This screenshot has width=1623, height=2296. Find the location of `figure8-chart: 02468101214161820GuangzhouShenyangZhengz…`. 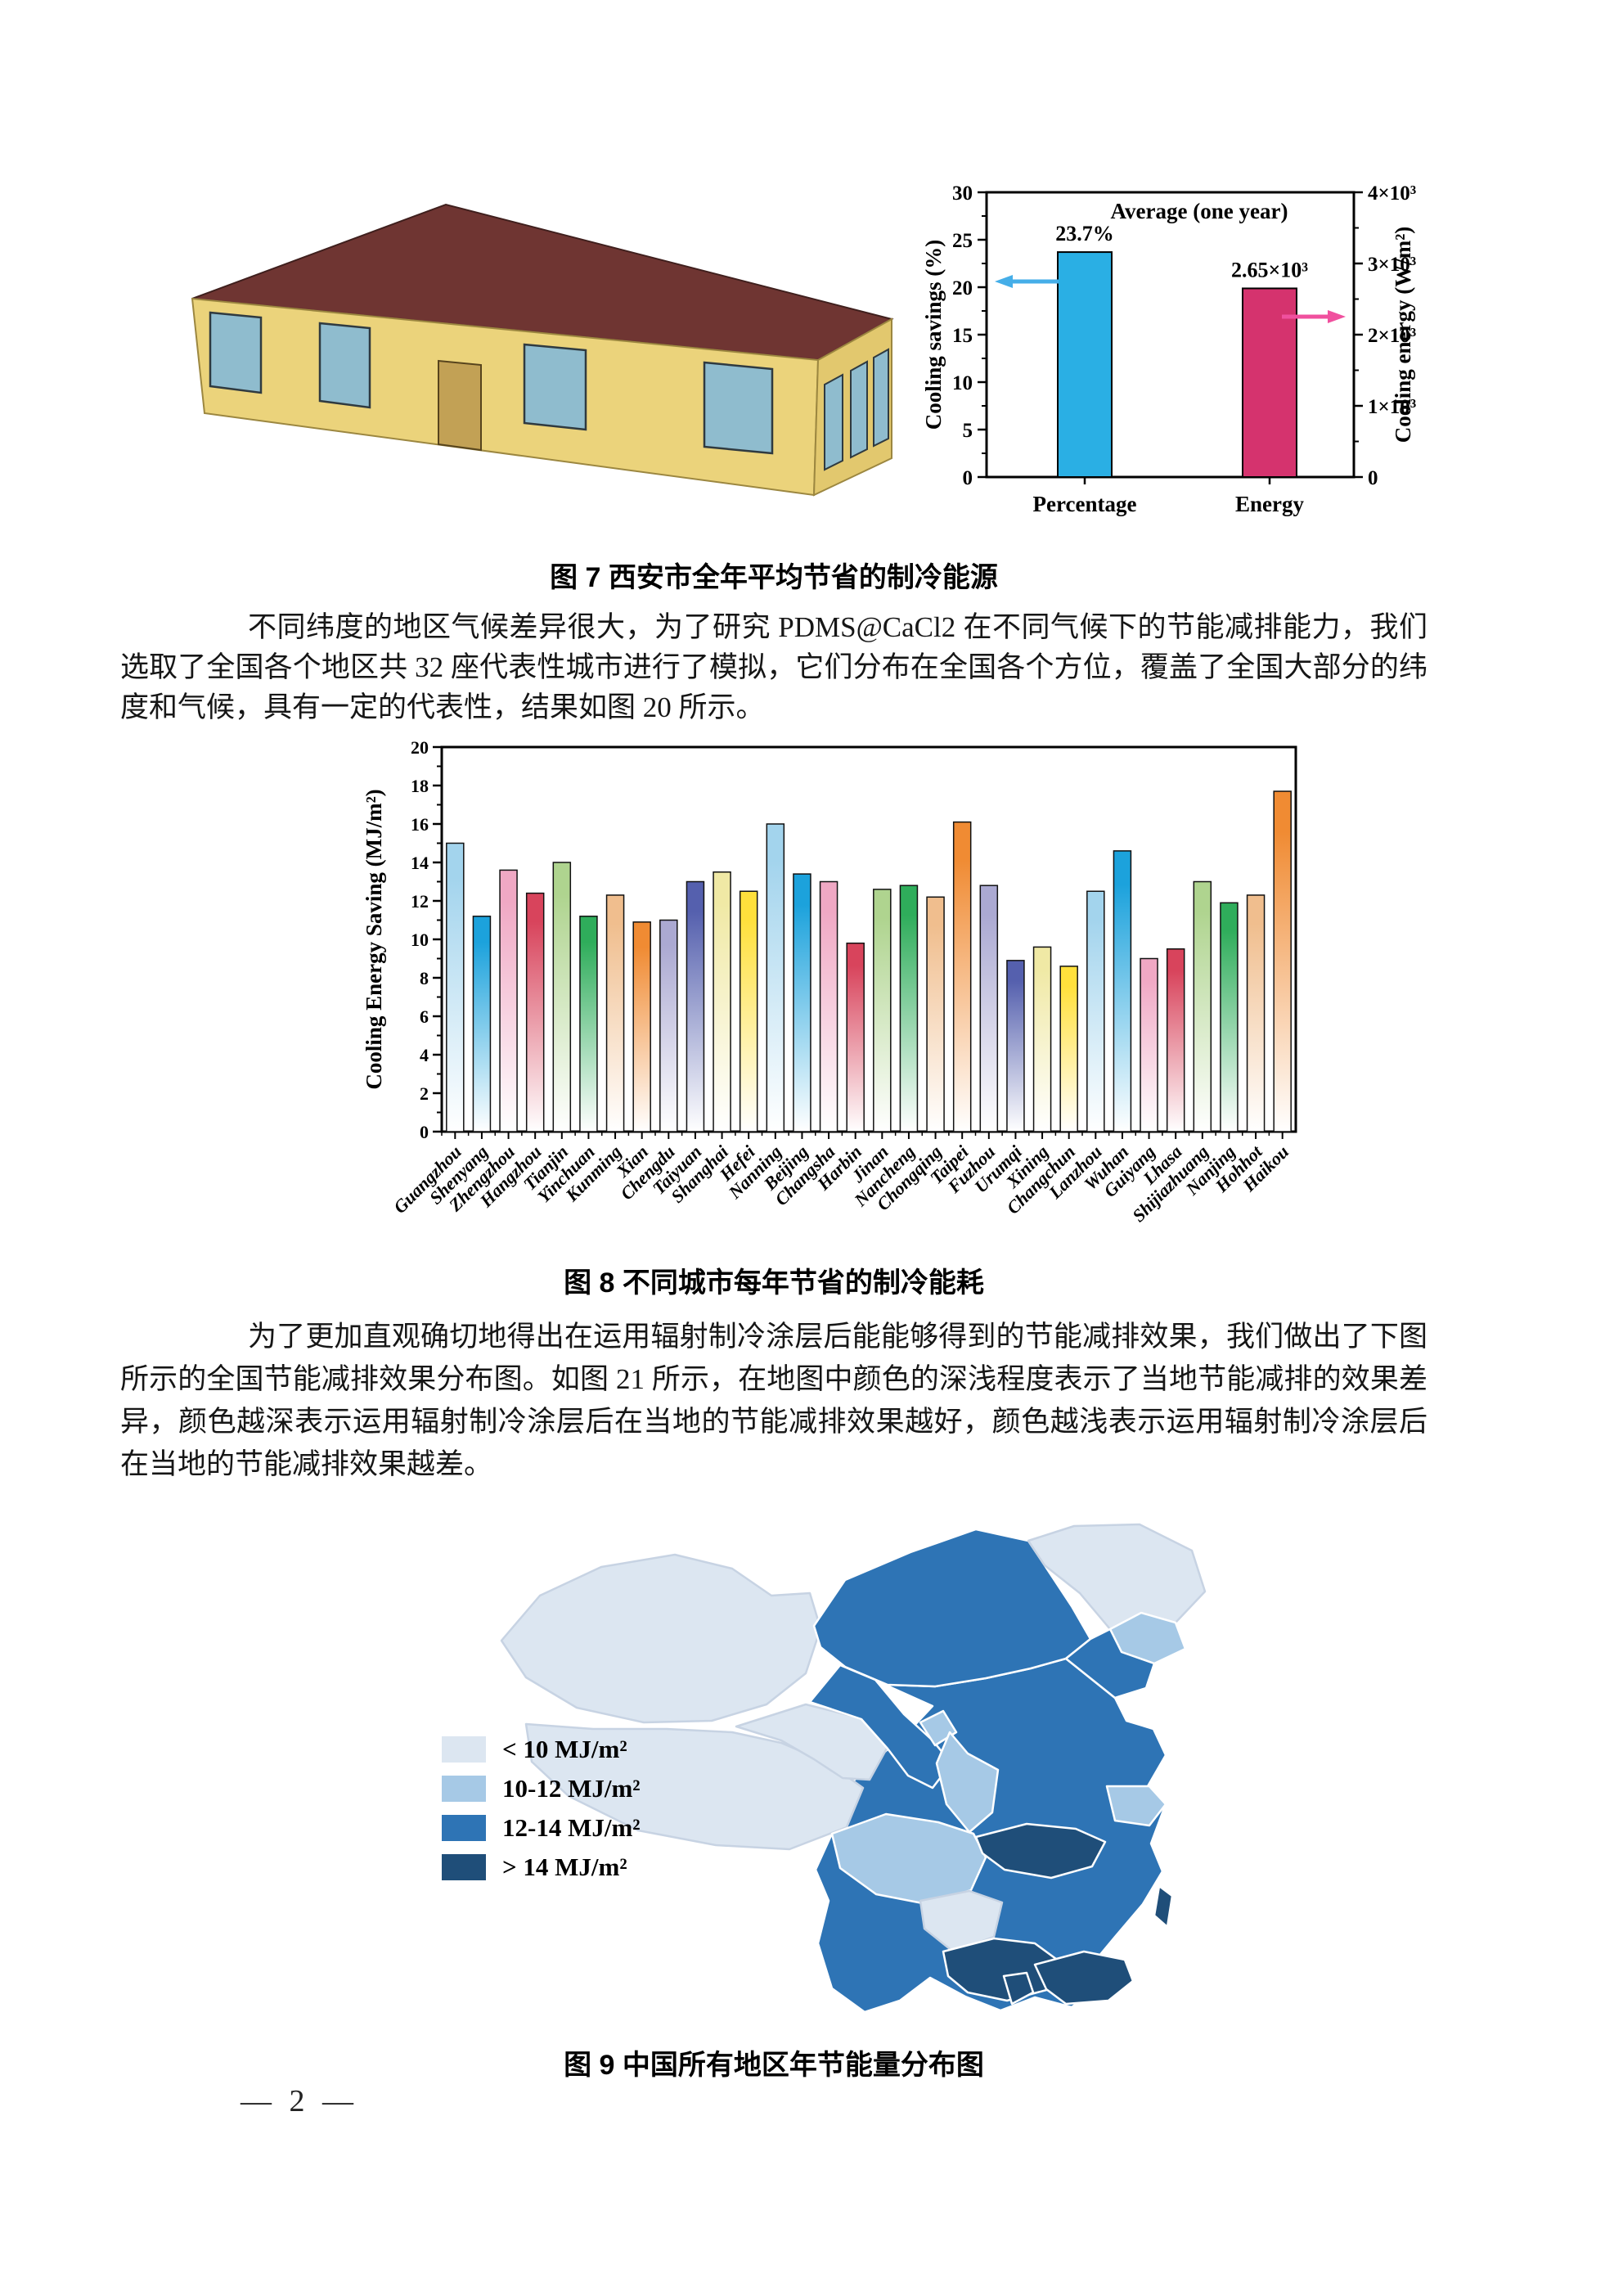

figure8-chart: 02468101214161820GuangzhouShenyangZhengz… is located at coordinates (829, 981).